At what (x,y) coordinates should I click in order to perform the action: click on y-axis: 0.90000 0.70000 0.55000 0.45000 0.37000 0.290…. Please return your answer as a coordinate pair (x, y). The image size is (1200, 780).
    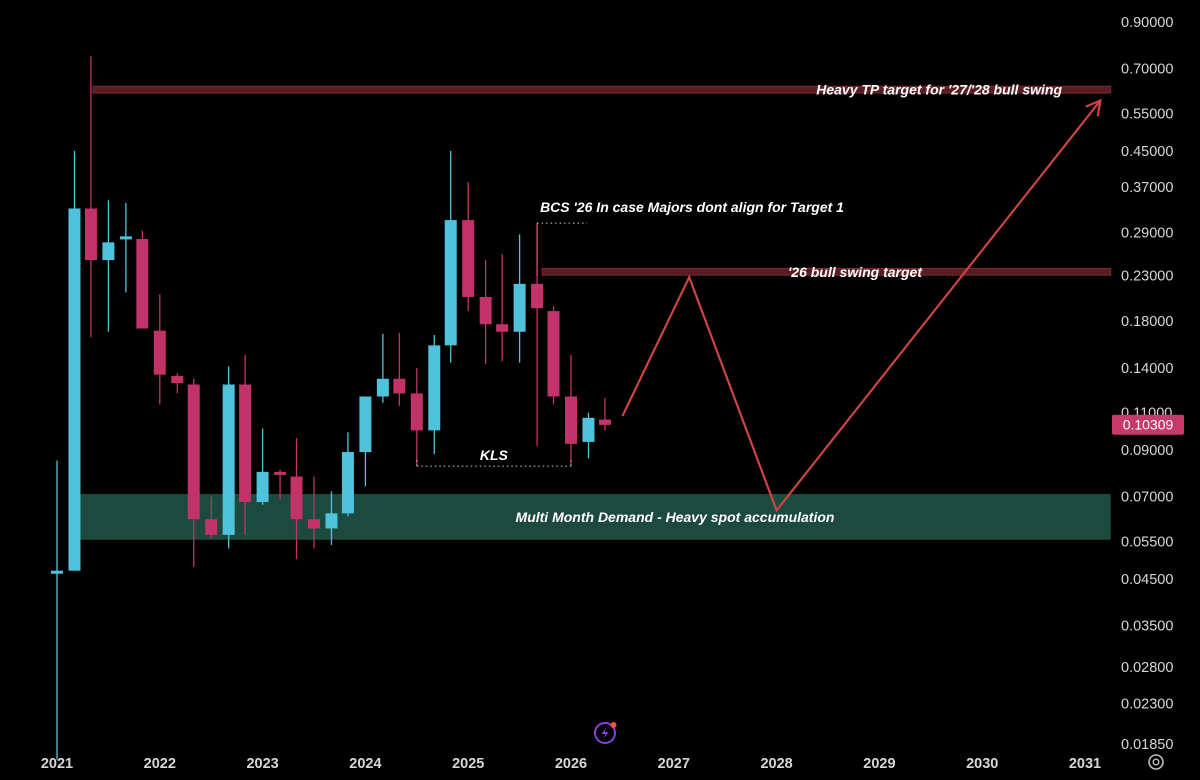
    Looking at the image, I should click on (1147, 384).